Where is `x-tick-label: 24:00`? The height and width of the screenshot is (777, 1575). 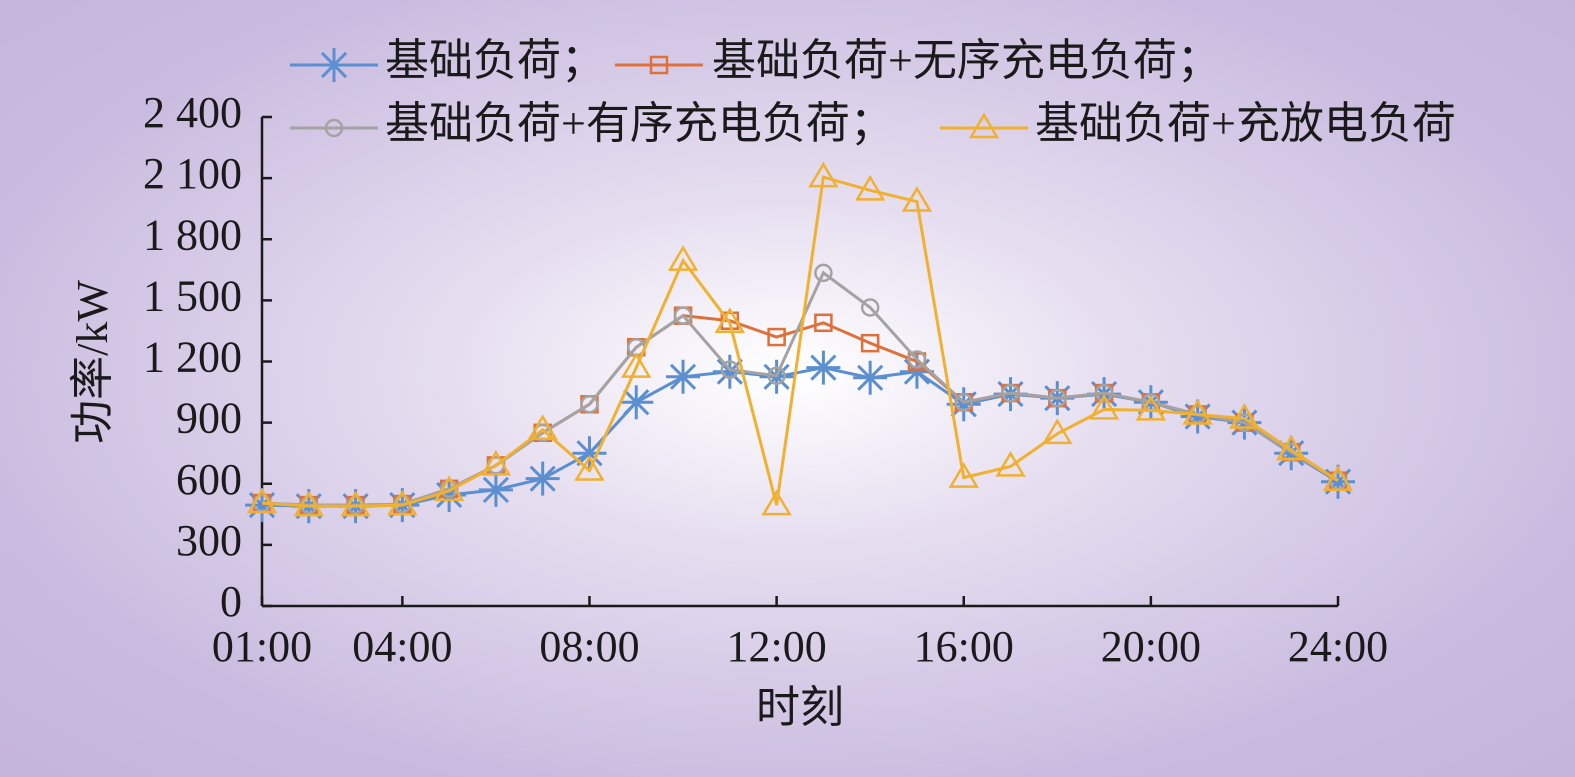 x-tick-label: 24:00 is located at coordinates (1338, 646).